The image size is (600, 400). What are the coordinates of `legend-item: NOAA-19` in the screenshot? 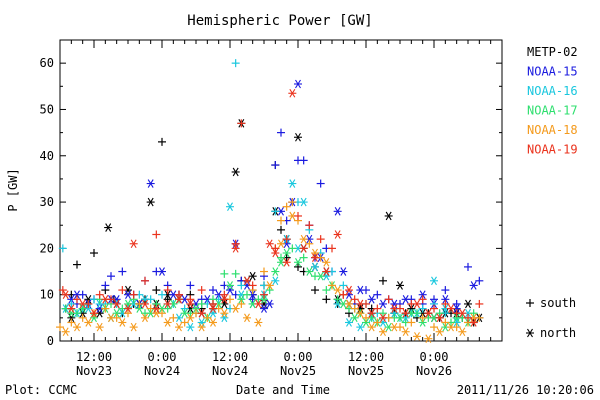 It's located at (552, 150).